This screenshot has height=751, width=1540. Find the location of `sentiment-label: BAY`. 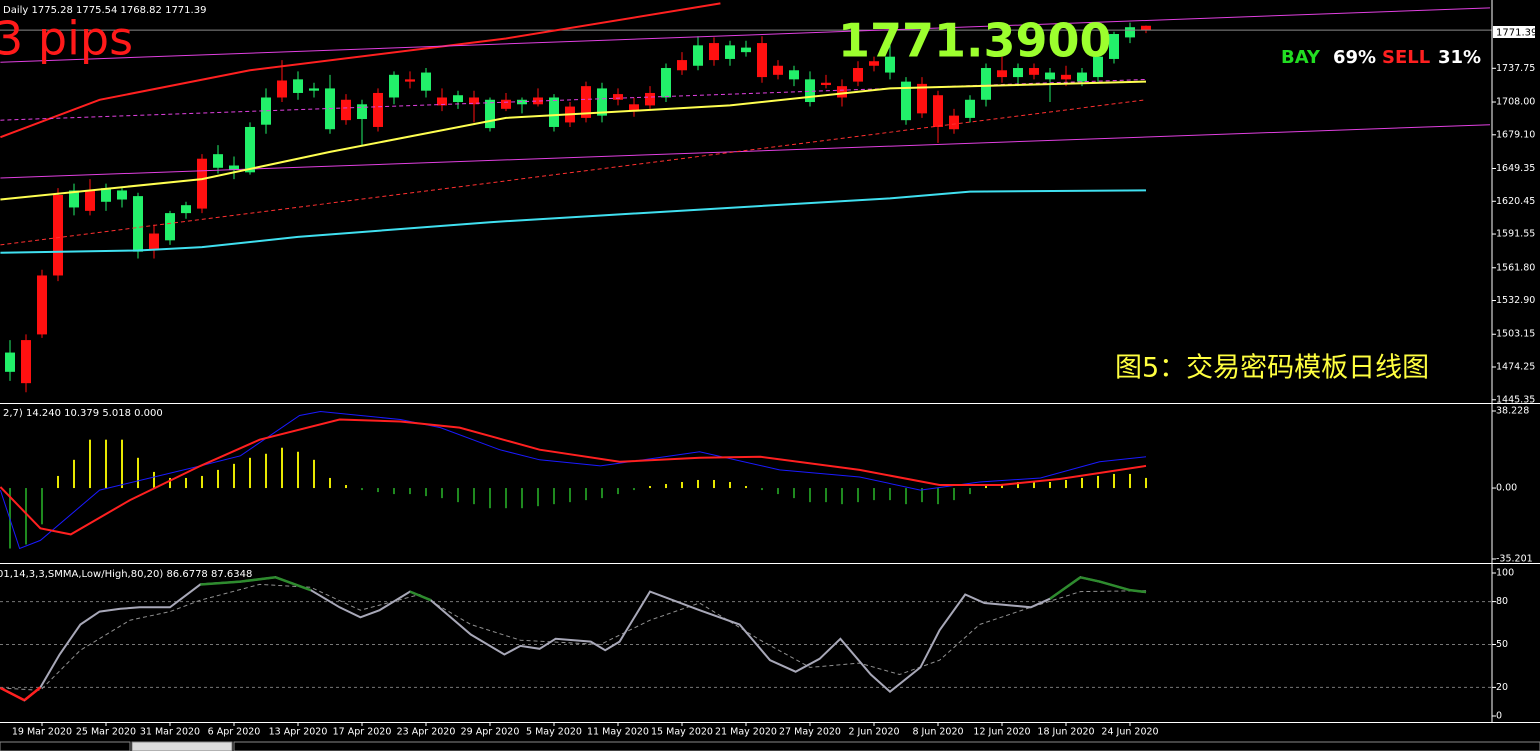

sentiment-label: BAY is located at coordinates (1301, 57).